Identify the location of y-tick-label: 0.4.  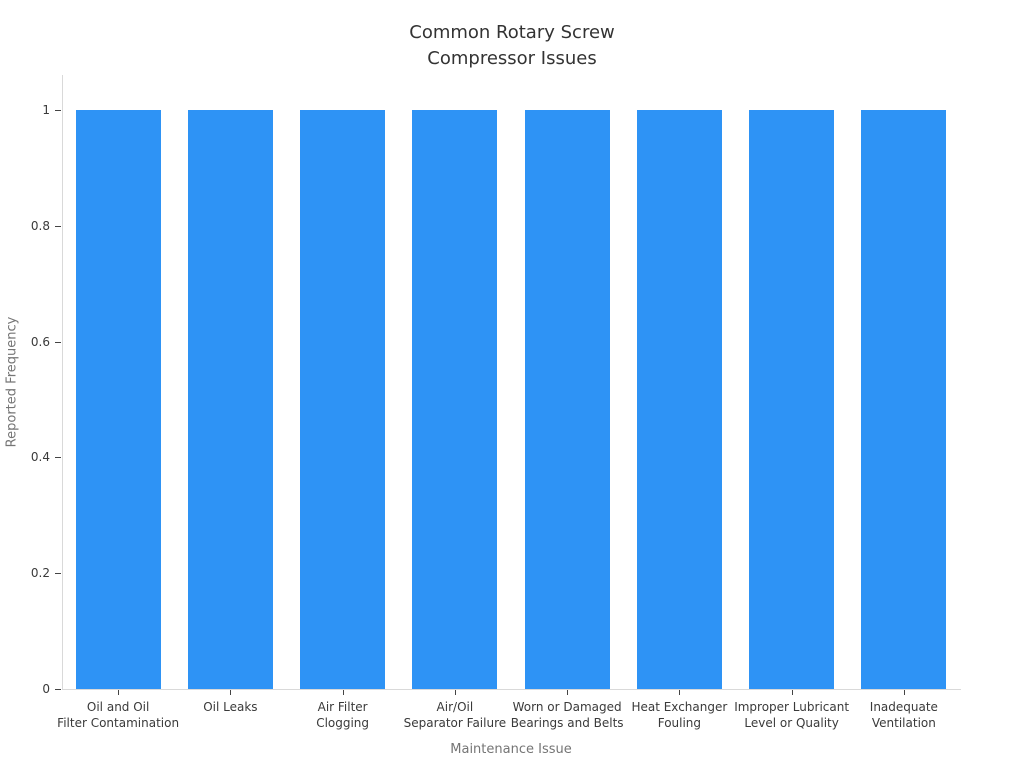
(40, 457).